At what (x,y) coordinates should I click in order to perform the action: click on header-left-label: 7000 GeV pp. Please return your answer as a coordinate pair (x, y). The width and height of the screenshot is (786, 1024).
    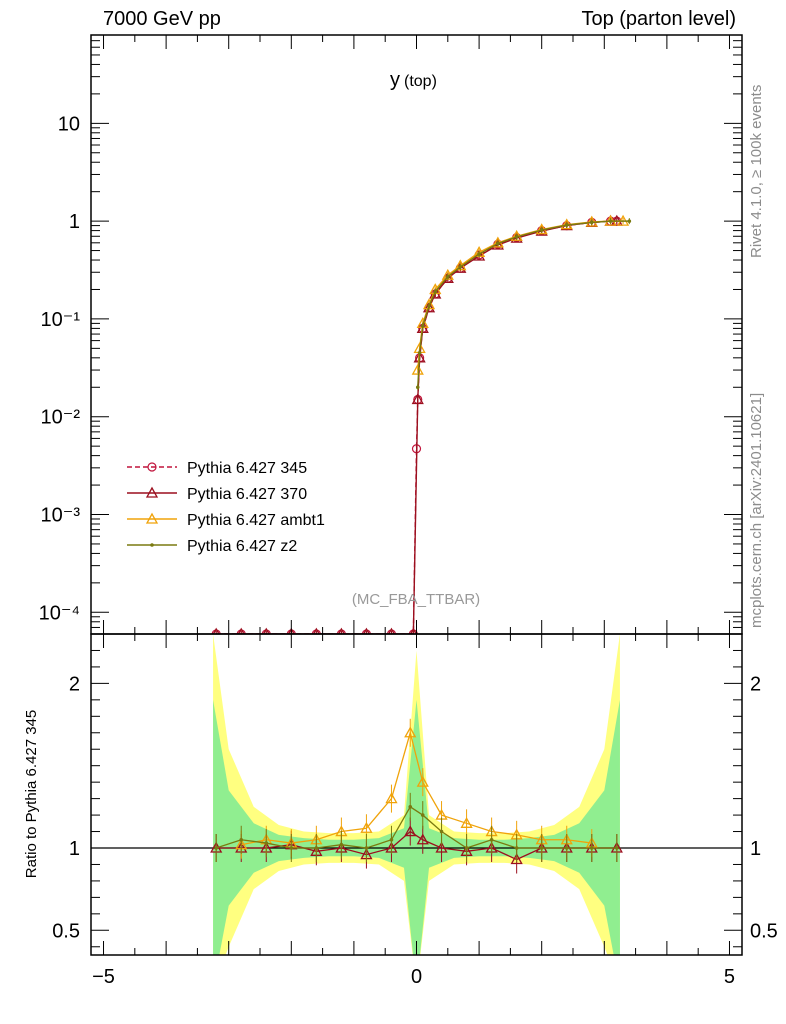
    Looking at the image, I should click on (162, 19).